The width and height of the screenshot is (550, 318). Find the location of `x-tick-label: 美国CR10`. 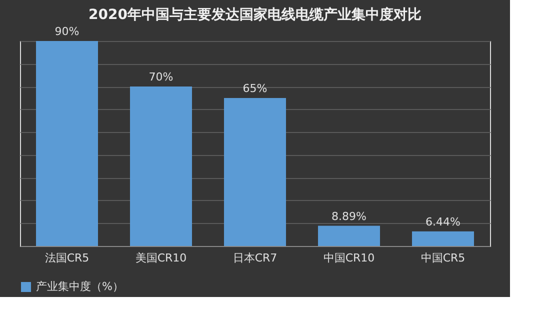

x-tick-label: 美国CR10 is located at coordinates (161, 258).